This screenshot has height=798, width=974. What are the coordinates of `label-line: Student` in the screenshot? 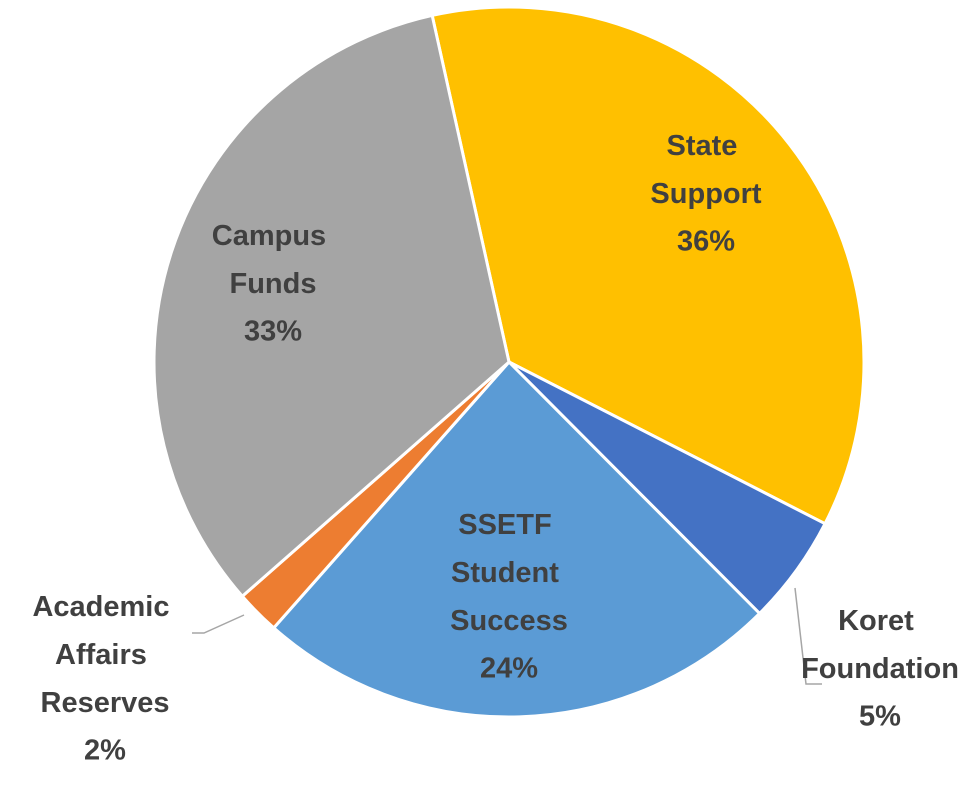 It's located at (509, 573).